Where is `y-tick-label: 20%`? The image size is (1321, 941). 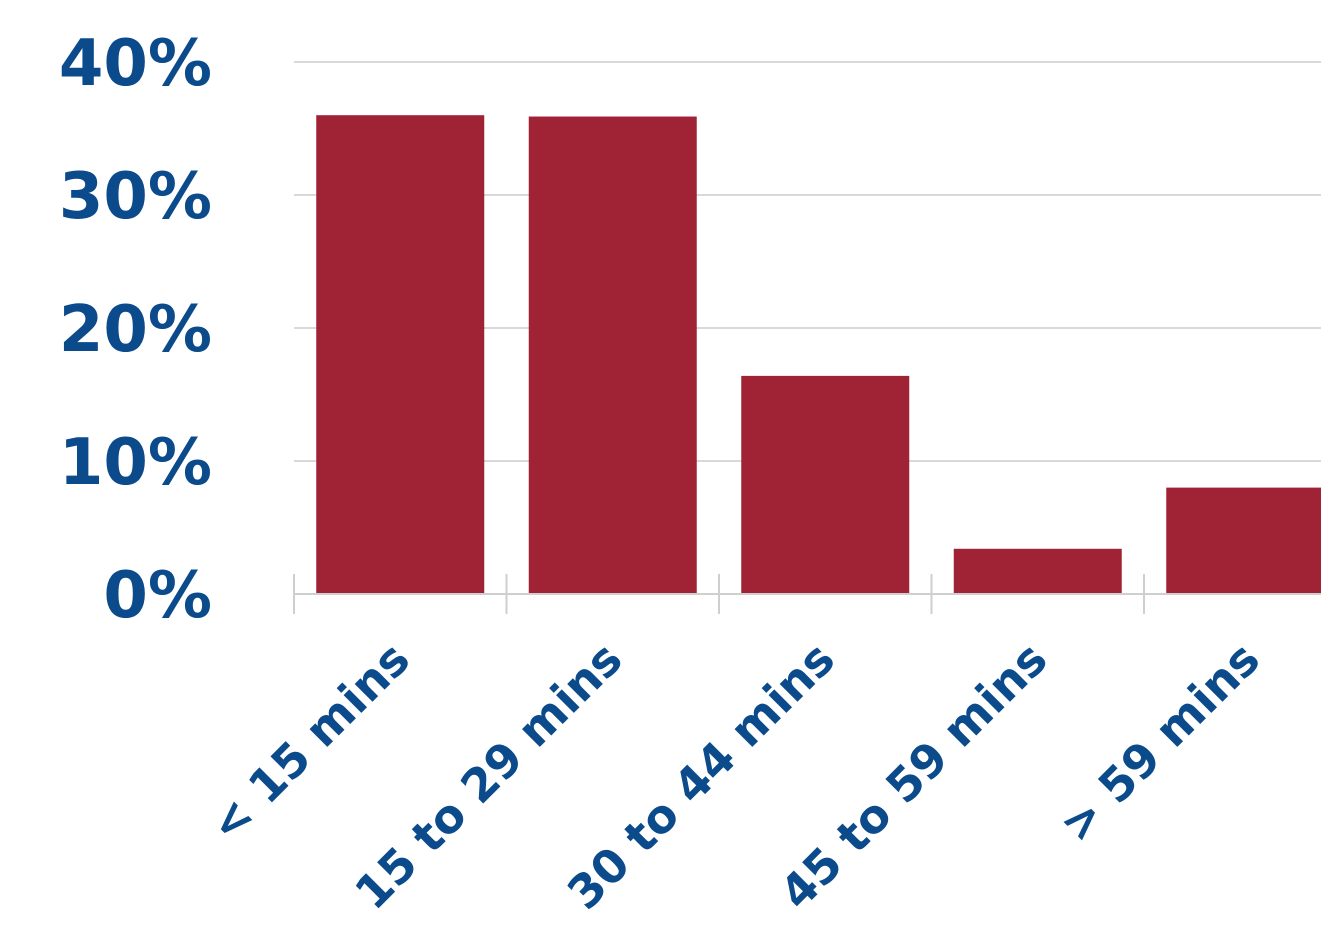
y-tick-label: 20% is located at coordinates (135, 330).